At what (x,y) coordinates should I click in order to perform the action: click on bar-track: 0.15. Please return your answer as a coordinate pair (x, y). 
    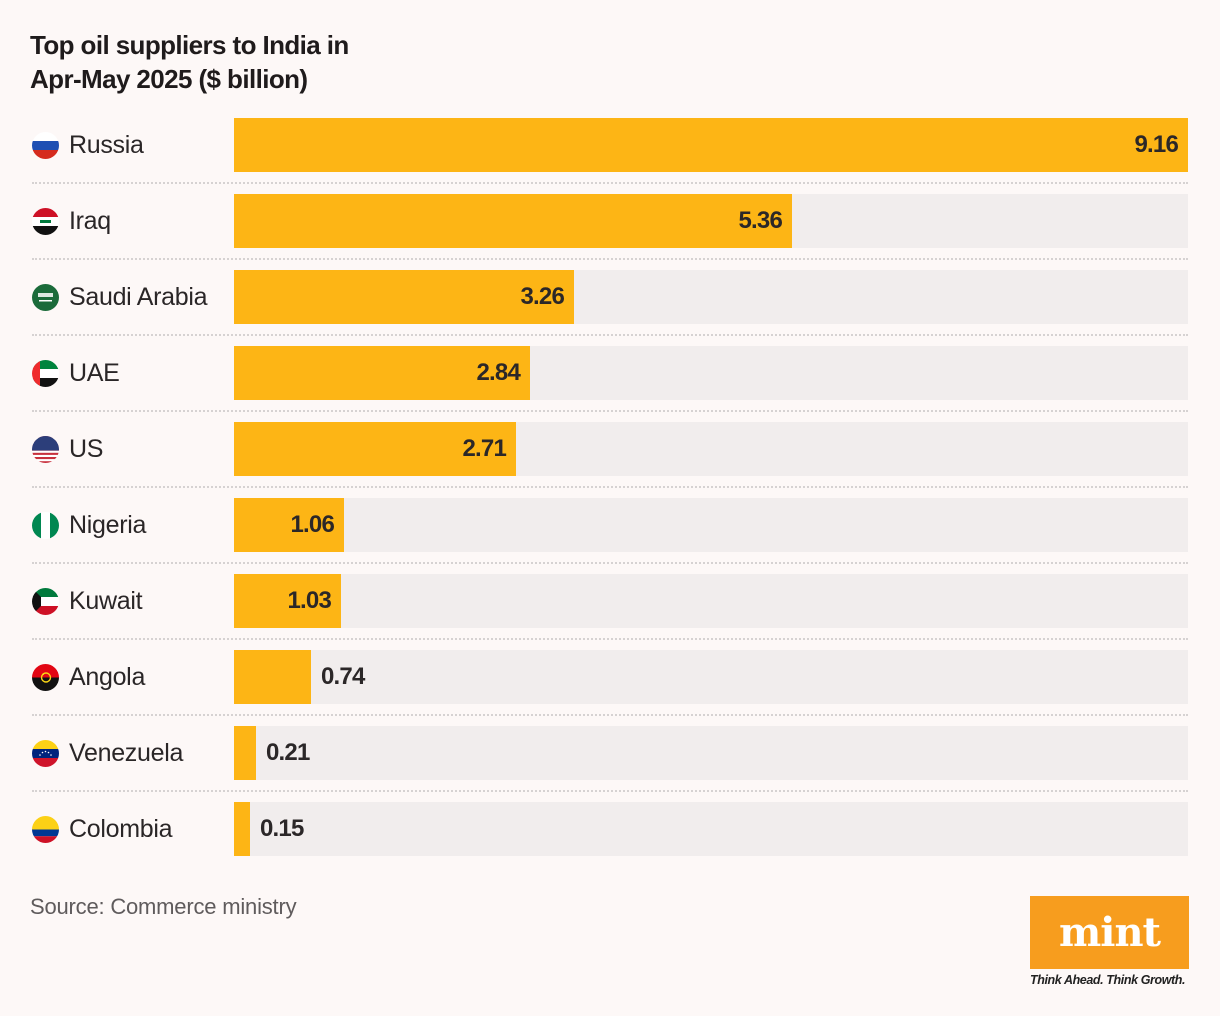
    Looking at the image, I should click on (711, 829).